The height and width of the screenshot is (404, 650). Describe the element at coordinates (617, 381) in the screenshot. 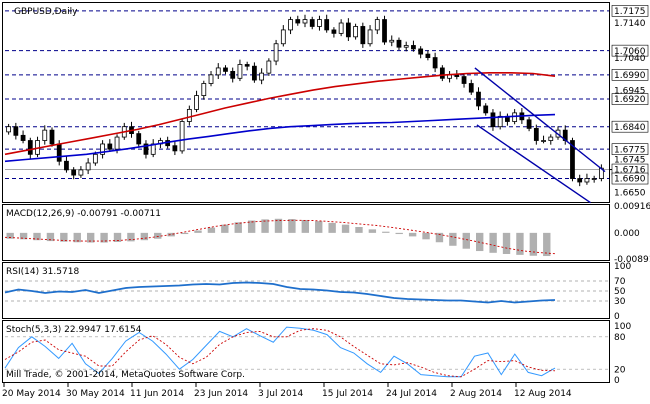

I see `stoch-axis-label: 0` at that location.